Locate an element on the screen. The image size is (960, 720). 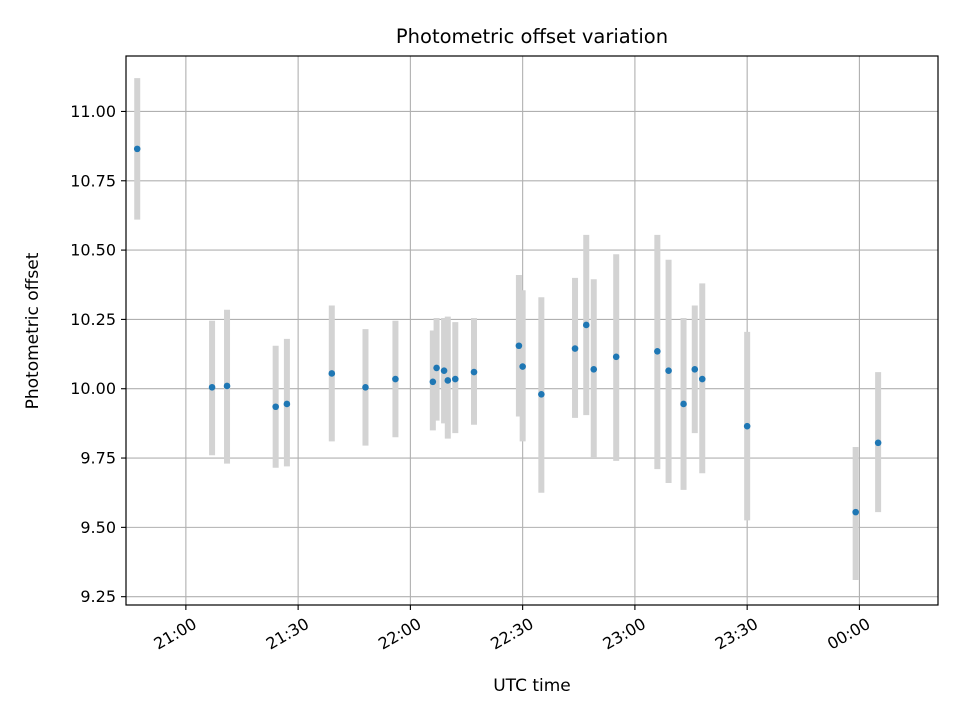
y-tick-label: 10.50 is located at coordinates (93, 250).